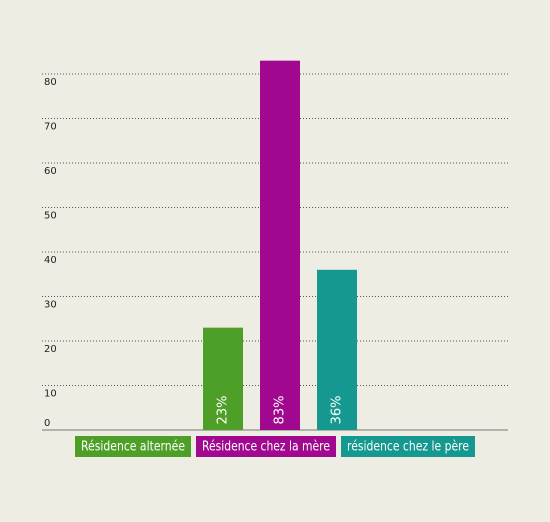  Describe the element at coordinates (47, 423) in the screenshot. I see `y-tick-label: 0` at that location.